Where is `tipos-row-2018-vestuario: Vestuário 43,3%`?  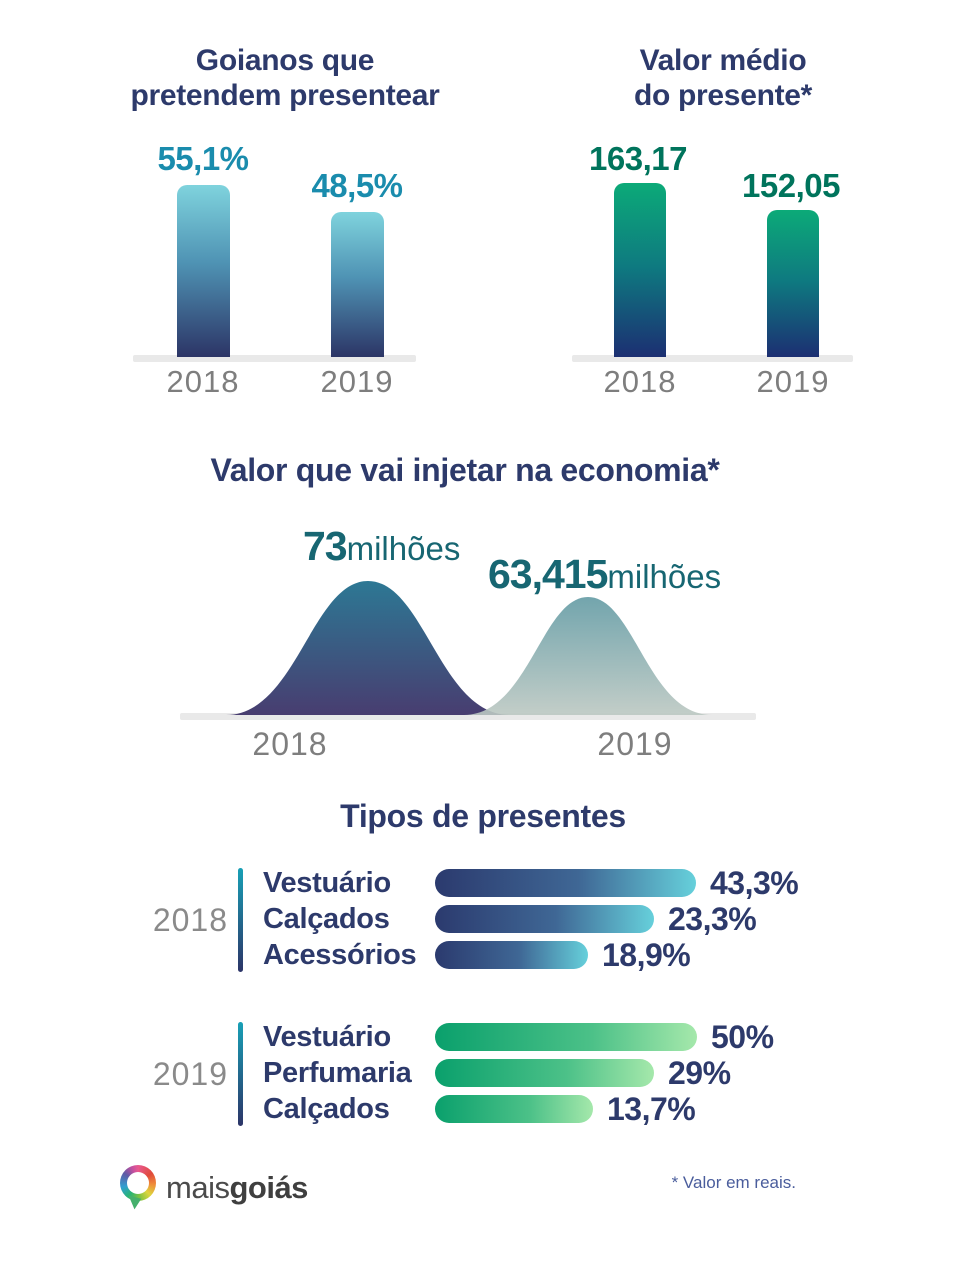
tipos-row-2018-vestuario: Vestuário 43,3% is located at coordinates (531, 883).